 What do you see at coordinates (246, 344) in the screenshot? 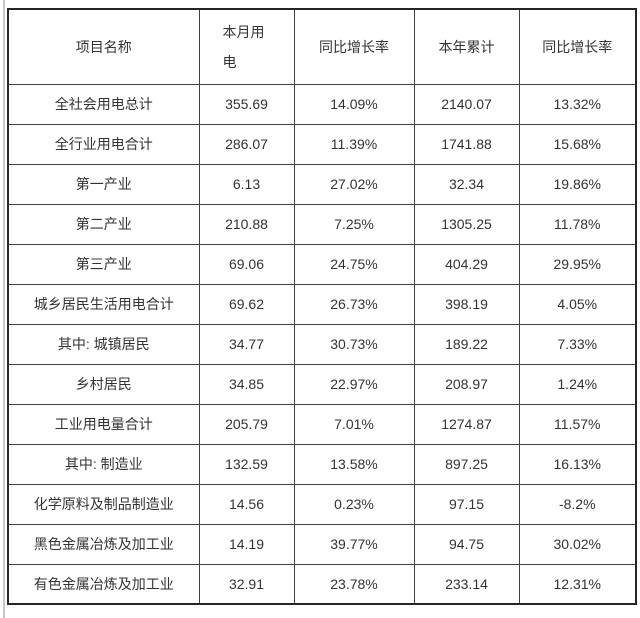
I see `cell-month-usage: 34.77` at bounding box center [246, 344].